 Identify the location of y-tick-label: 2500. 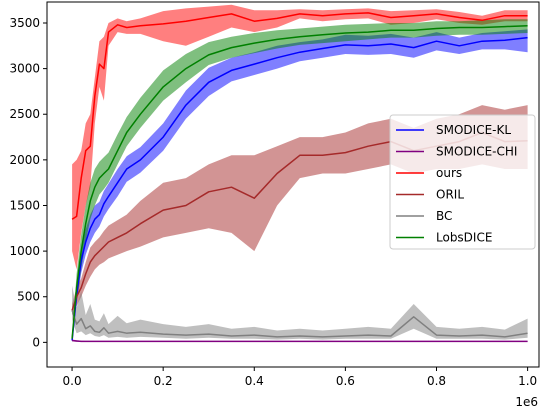
(24, 114).